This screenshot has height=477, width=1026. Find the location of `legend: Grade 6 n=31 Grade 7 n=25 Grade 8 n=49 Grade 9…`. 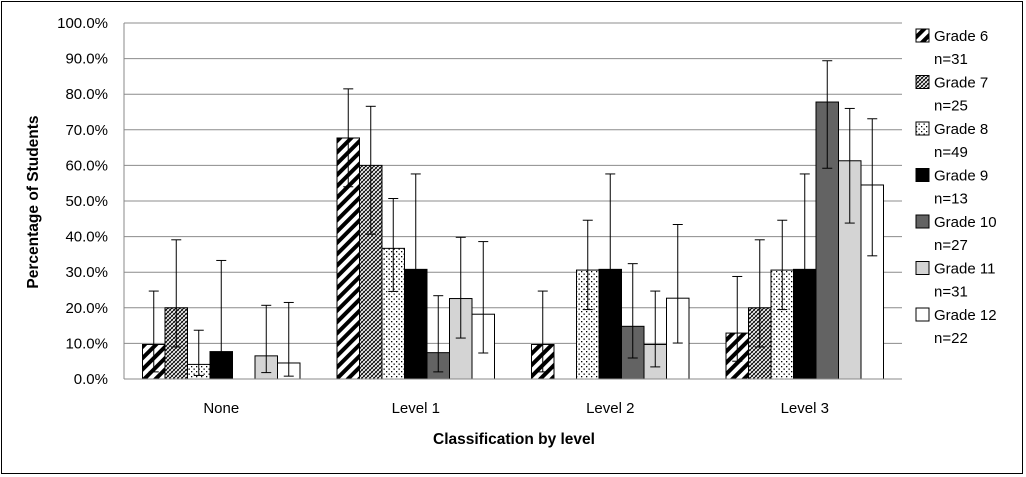

legend: Grade 6 n=31 Grade 7 n=25 Grade 8 n=49 Grade 9… is located at coordinates (956, 187).